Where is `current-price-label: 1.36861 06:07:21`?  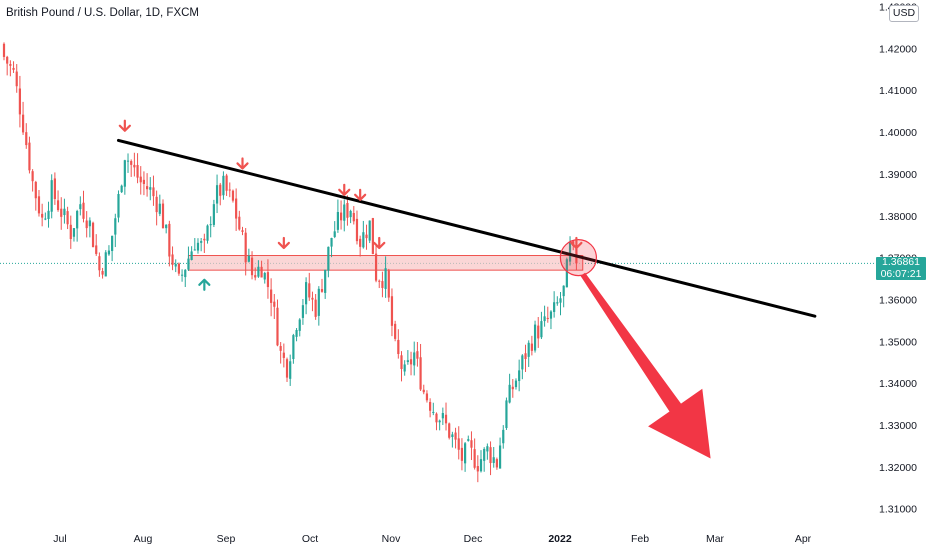 current-price-label: 1.36861 06:07:21 is located at coordinates (901, 268).